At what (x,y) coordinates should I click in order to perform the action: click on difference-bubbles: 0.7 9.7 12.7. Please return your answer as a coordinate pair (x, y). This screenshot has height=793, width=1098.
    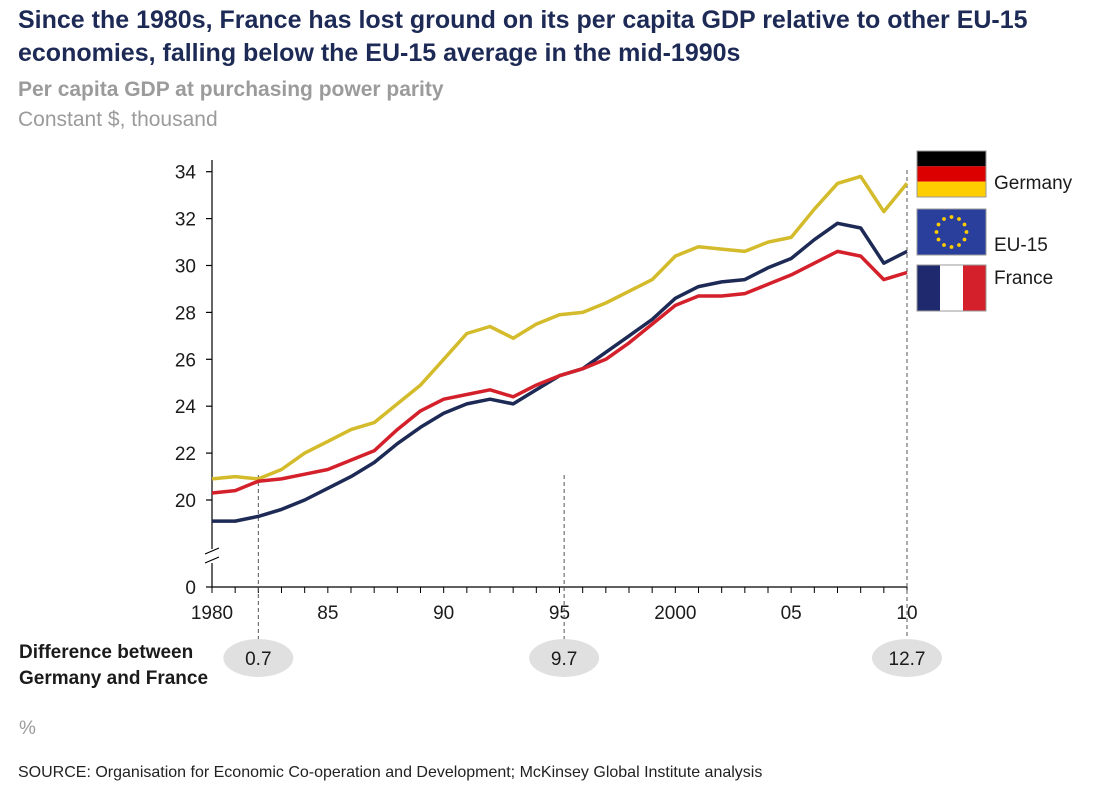
    Looking at the image, I should click on (582, 658).